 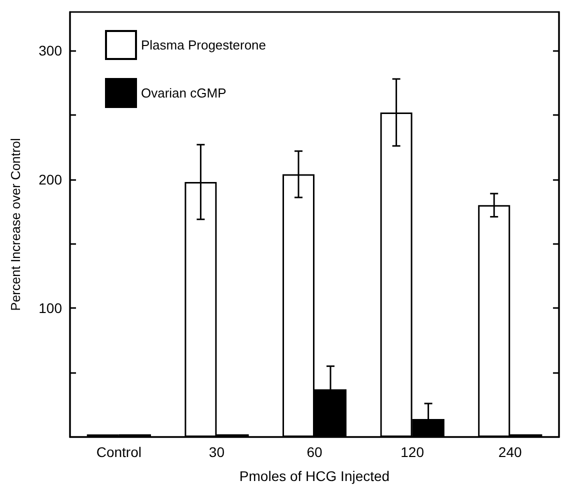 I want to click on x-tick-label: 120, so click(x=412, y=452).